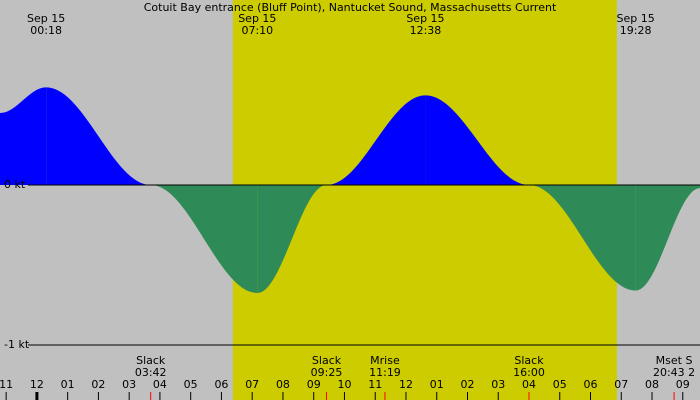 The image size is (700, 400). I want to click on peak-time: 12:38, so click(426, 30).